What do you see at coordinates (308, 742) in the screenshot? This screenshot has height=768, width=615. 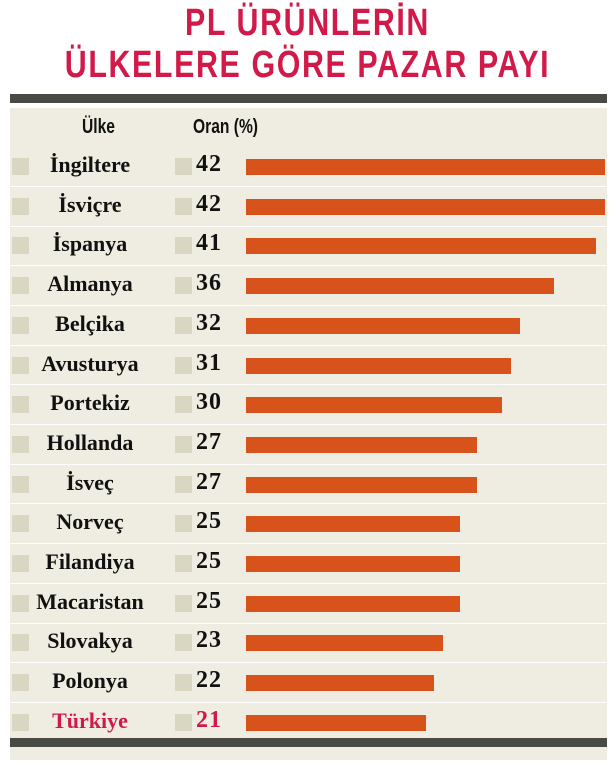 I see `bottom-rule` at bounding box center [308, 742].